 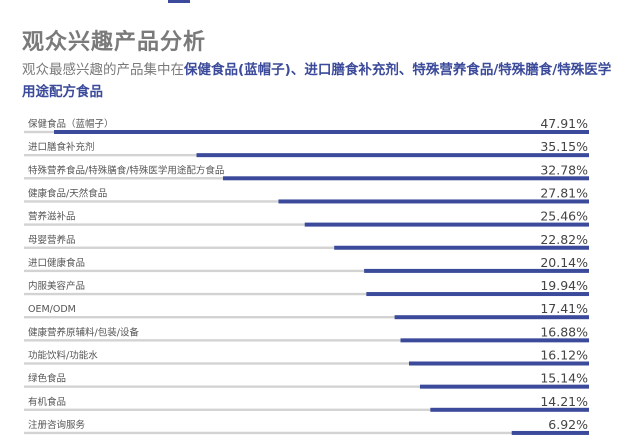 What do you see at coordinates (564, 262) in the screenshot?
I see `value-label-6: 20.14%` at bounding box center [564, 262].